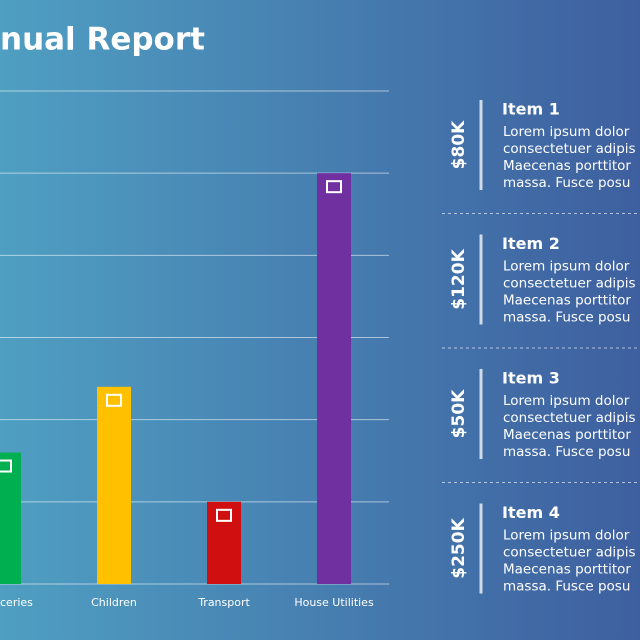 The height and width of the screenshot is (640, 640). What do you see at coordinates (531, 109) in the screenshot?
I see `item-title: Item 1` at bounding box center [531, 109].